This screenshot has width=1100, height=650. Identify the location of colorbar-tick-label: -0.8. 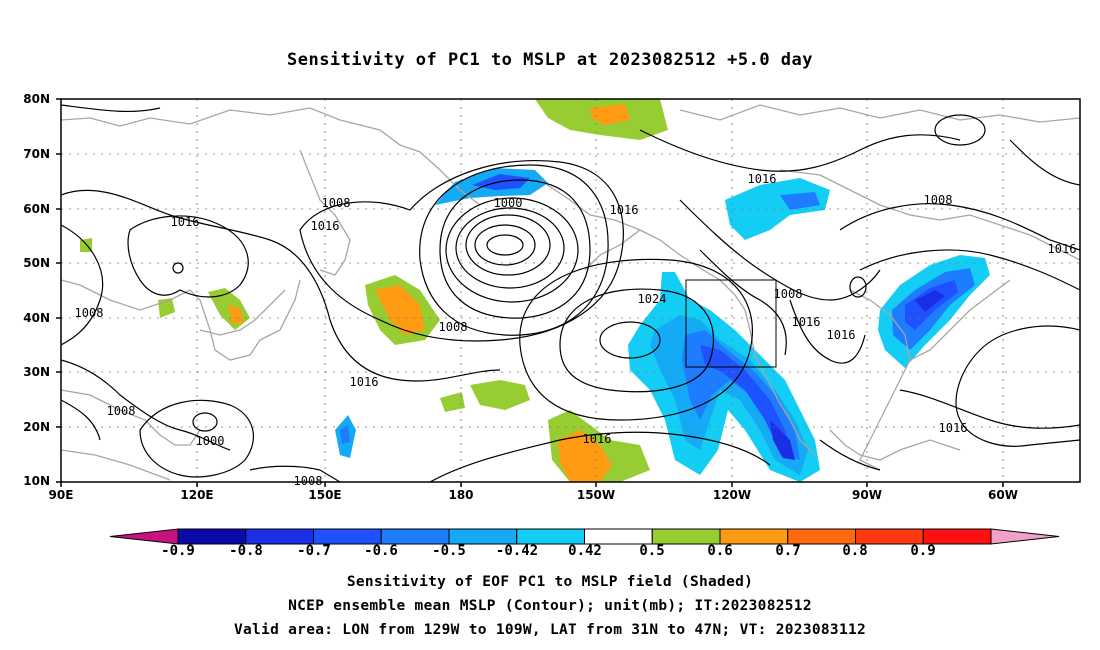
(246, 551).